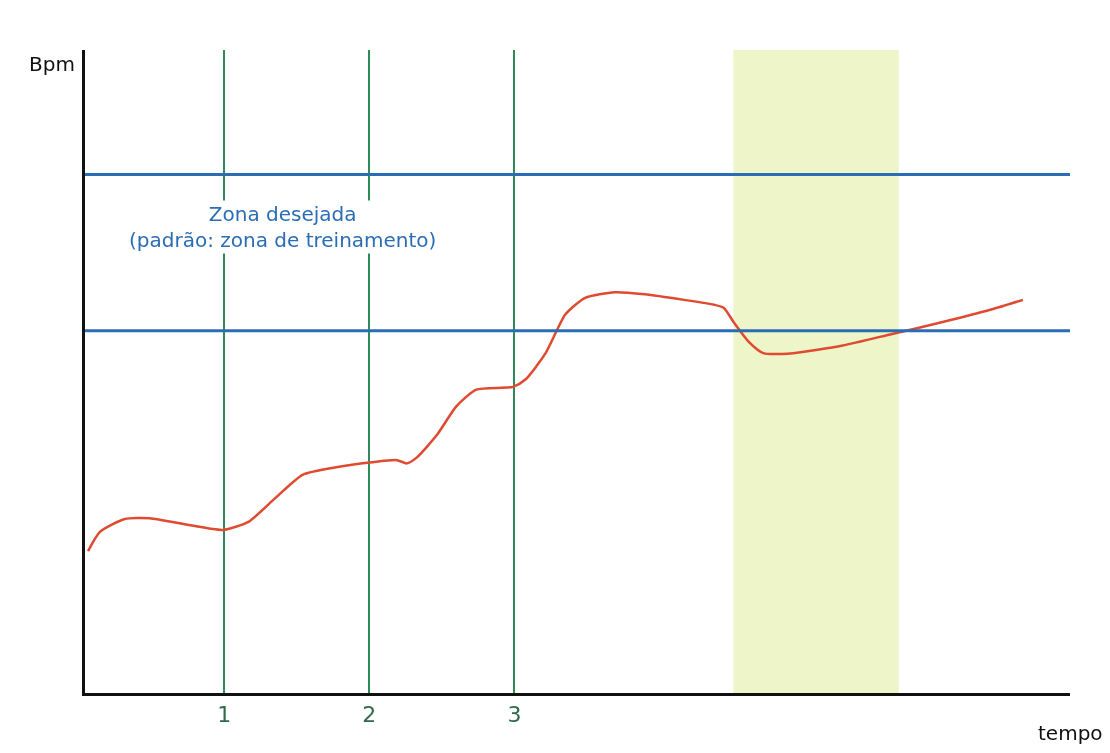 This screenshot has height=753, width=1110. I want to click on x-tick-label: 1, so click(224, 715).